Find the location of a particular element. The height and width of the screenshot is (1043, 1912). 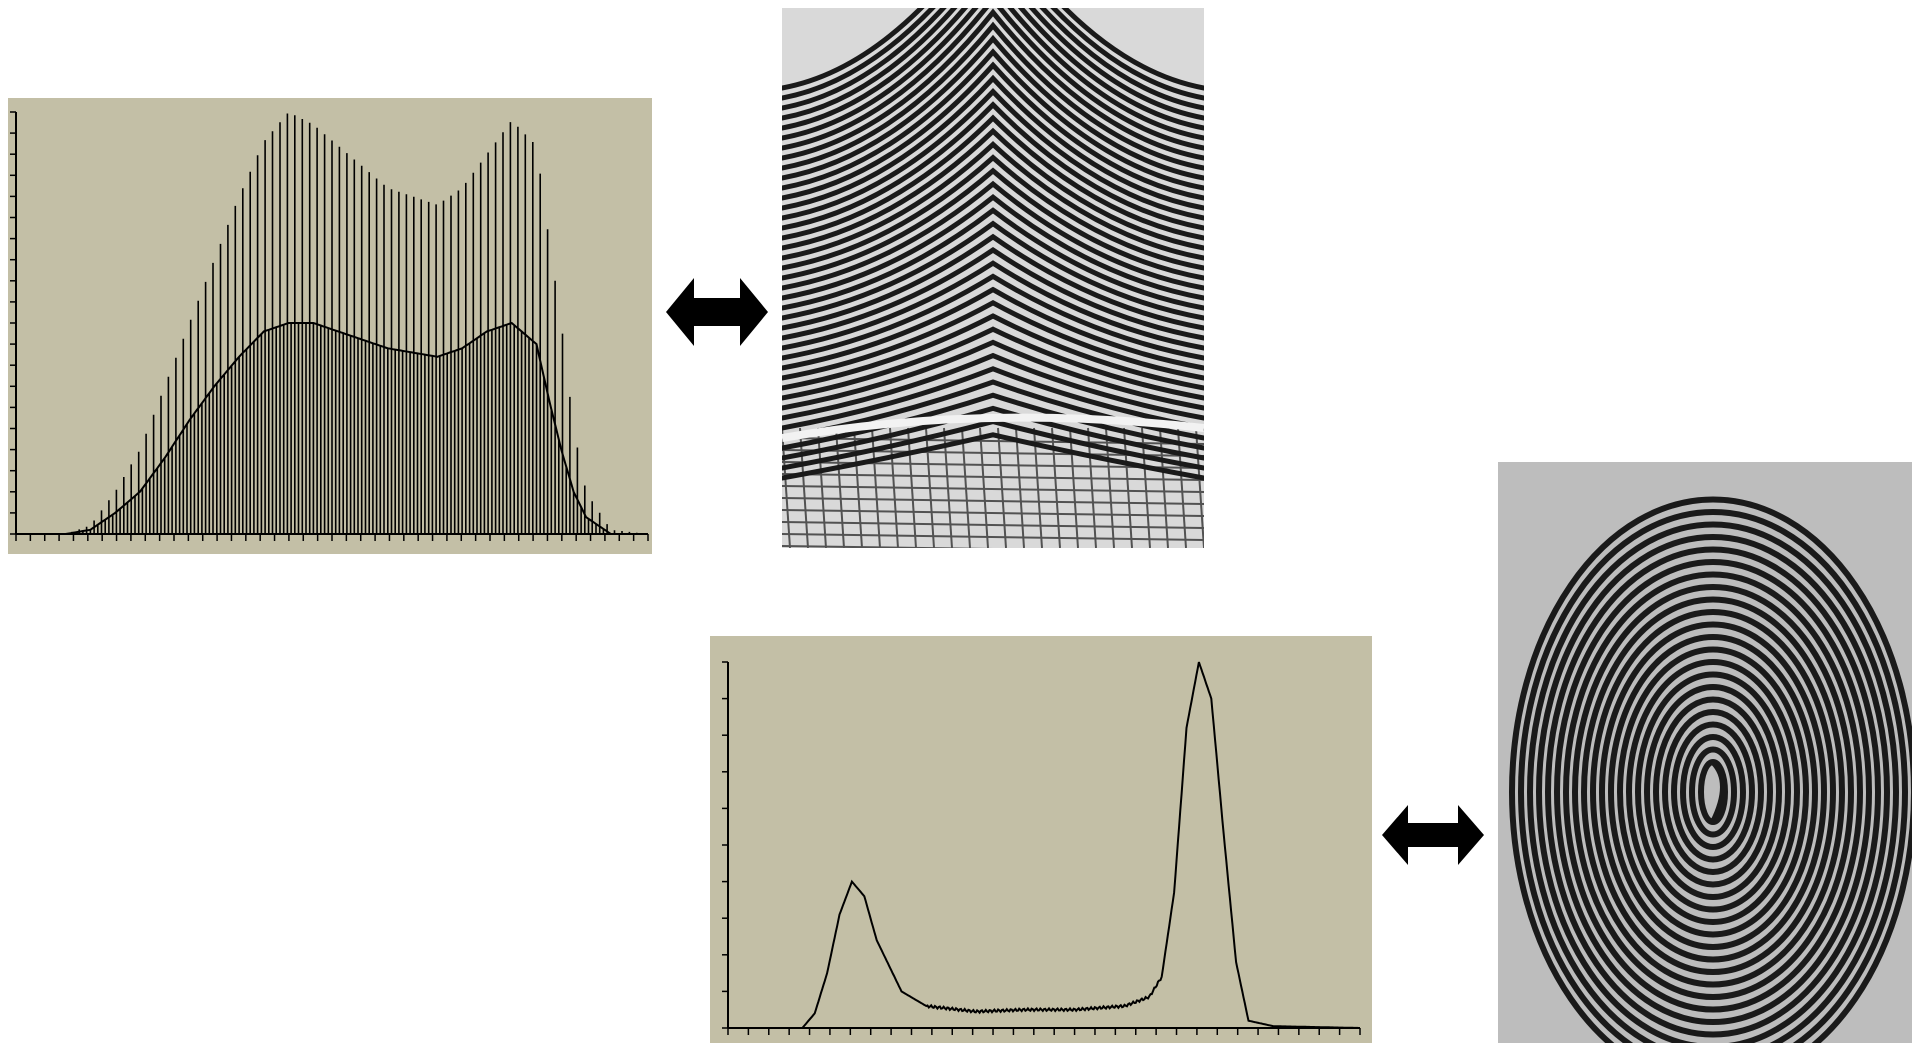

histogram-top-low-envelope is located at coordinates (332, 428).